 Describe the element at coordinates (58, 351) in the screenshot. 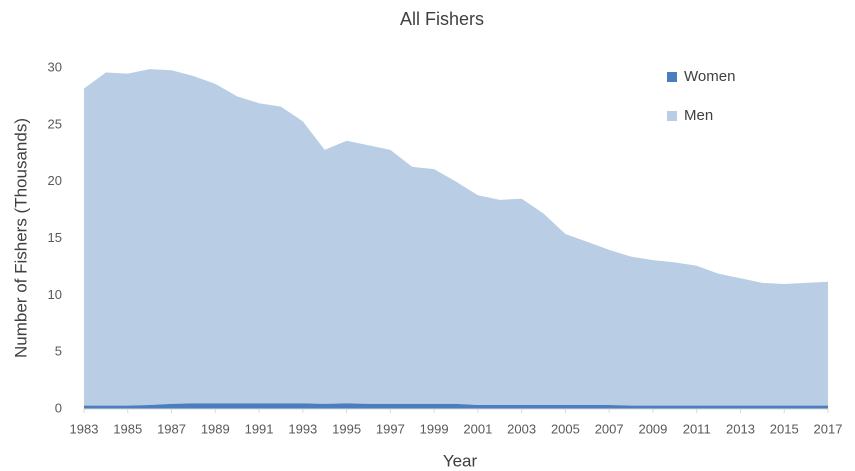

I see `y-tick-label: 5` at that location.